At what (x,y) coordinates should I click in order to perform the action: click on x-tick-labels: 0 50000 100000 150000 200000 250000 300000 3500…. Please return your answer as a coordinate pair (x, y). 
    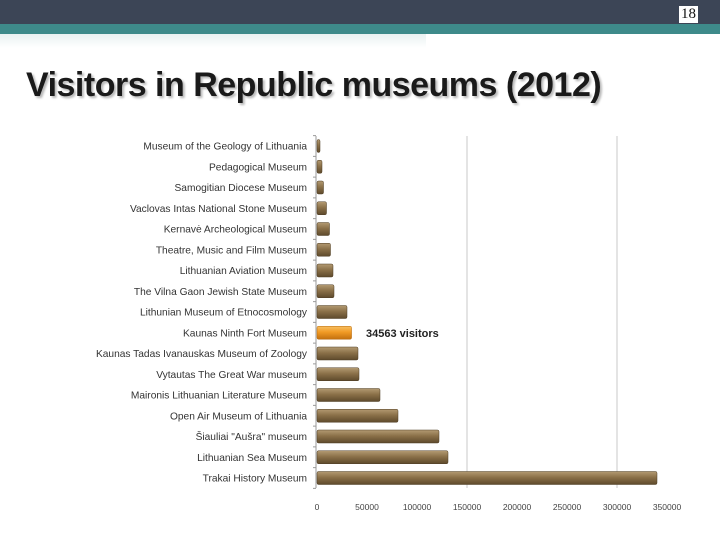
    Looking at the image, I should click on (498, 507).